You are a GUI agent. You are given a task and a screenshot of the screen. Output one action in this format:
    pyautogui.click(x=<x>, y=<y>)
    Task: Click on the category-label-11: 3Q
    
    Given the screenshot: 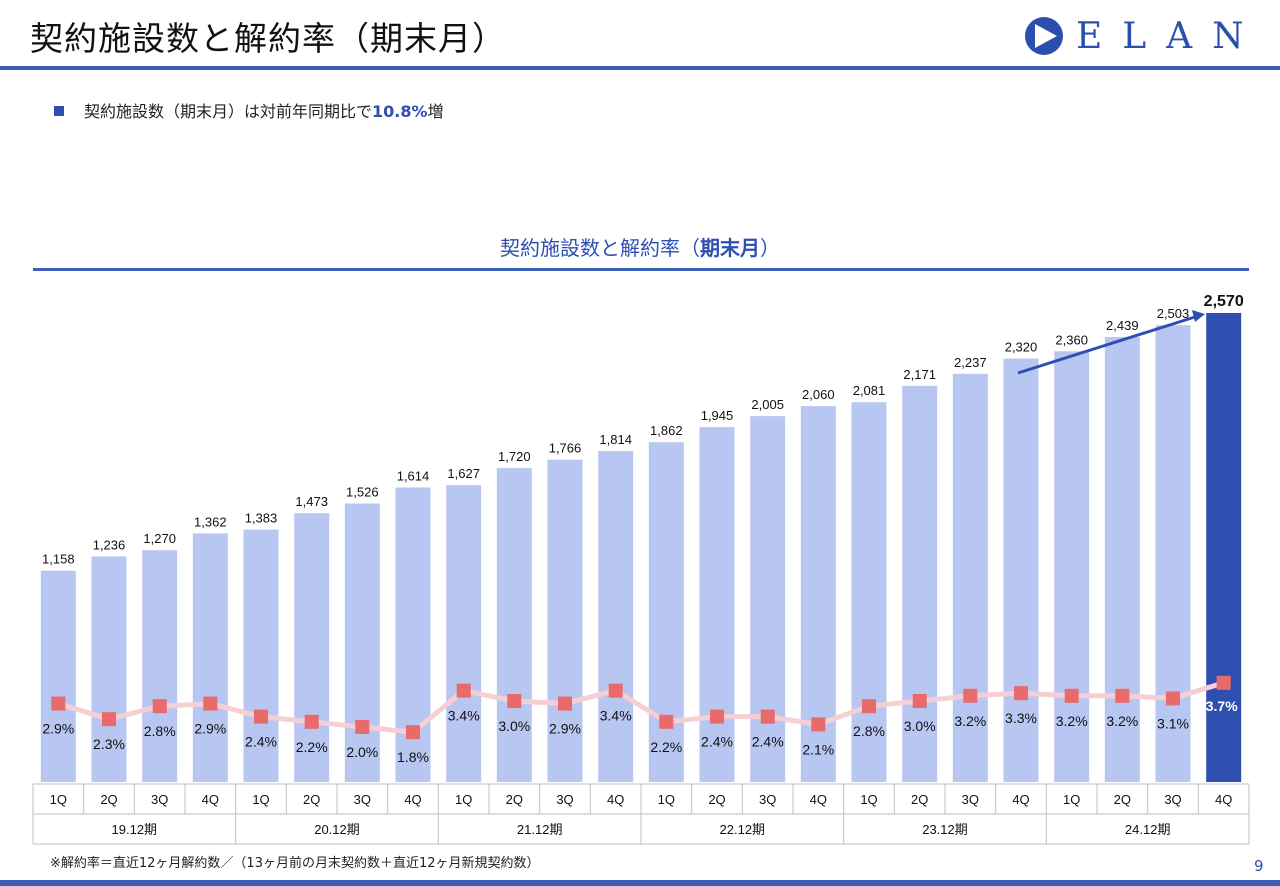 What is the action you would take?
    pyautogui.click(x=564, y=799)
    